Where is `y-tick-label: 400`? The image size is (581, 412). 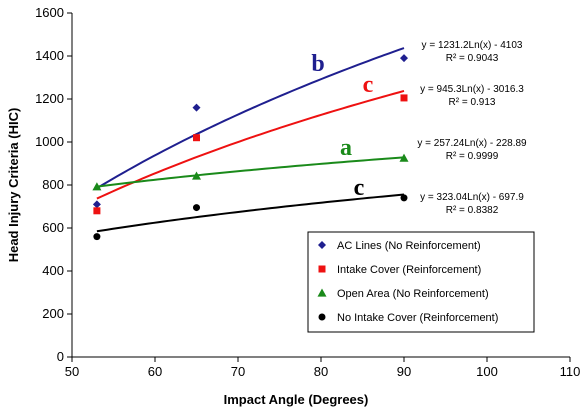
y-tick-label: 400 is located at coordinates (53, 270).